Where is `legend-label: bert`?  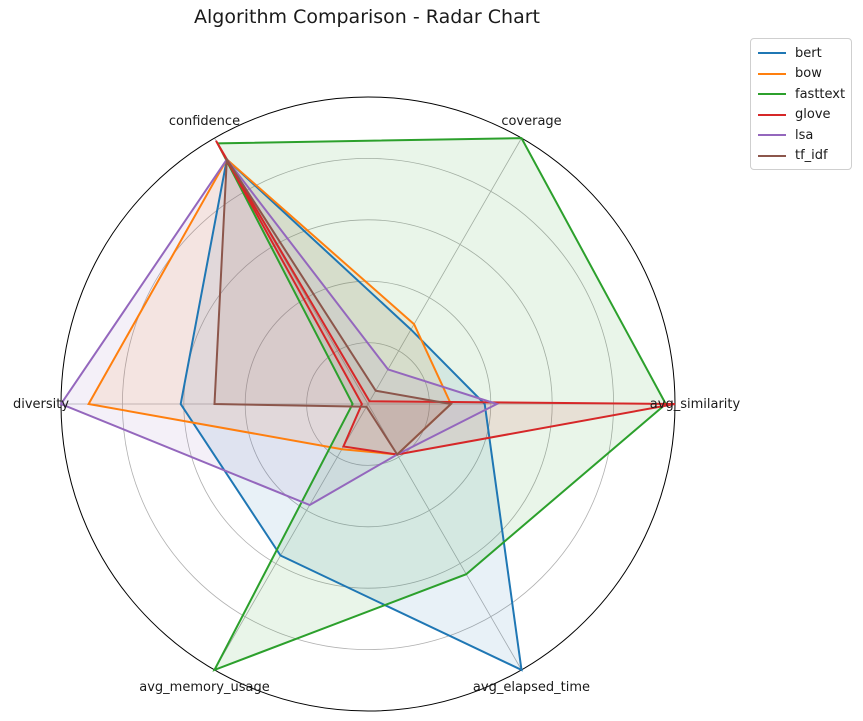 legend-label: bert is located at coordinates (808, 53).